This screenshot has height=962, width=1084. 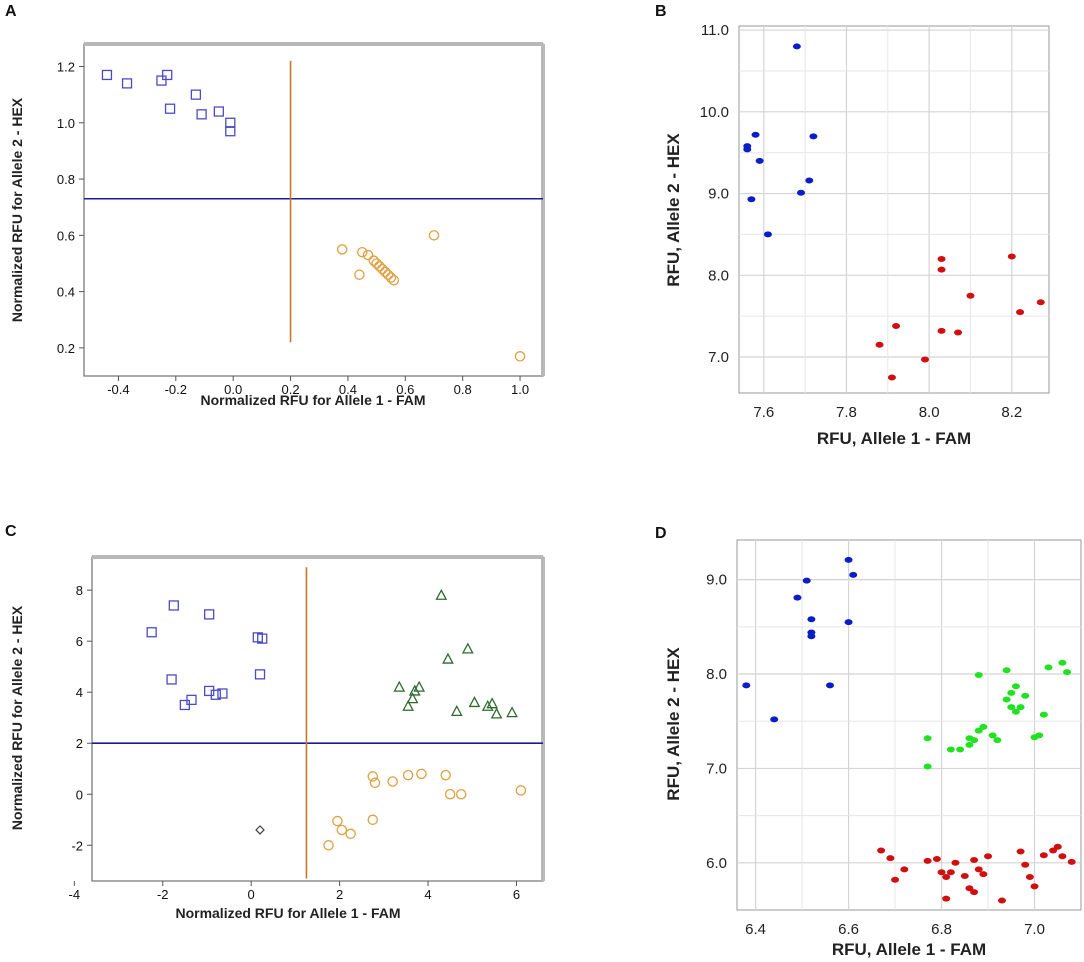 I want to click on y-tick-label-c-0: -2, so click(x=77, y=845).